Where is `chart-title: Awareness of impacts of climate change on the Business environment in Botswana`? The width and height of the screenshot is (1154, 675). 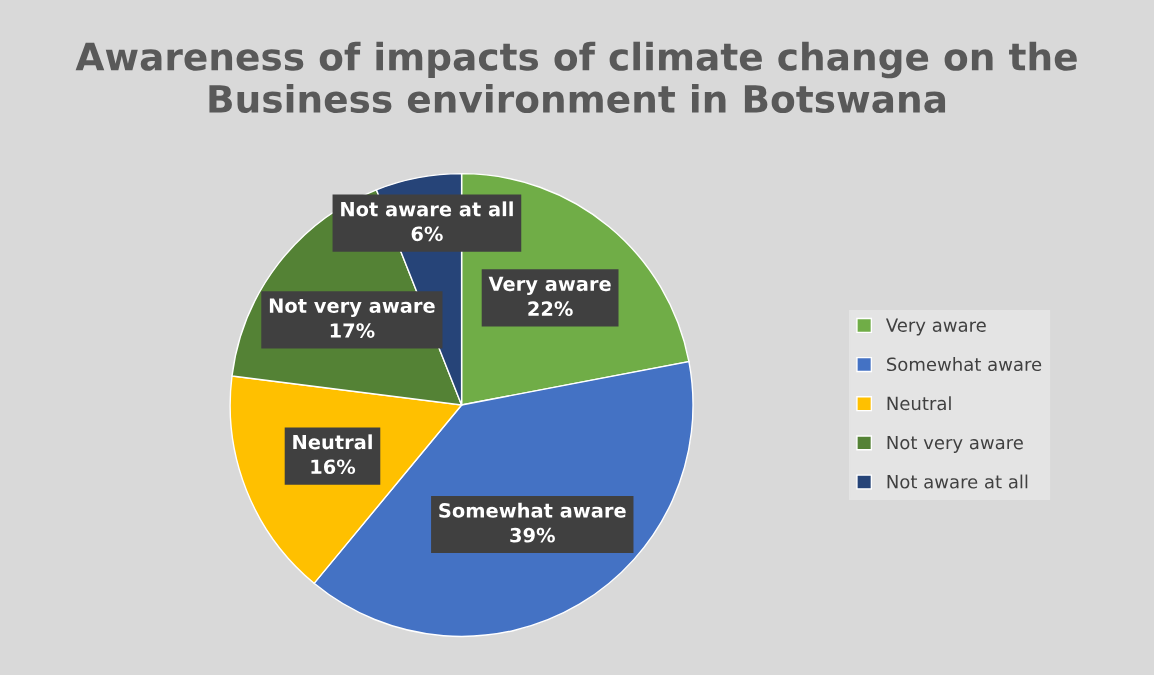
chart-title: Awareness of impacts of climate change on the Business environment in Botswana is located at coordinates (576, 77).